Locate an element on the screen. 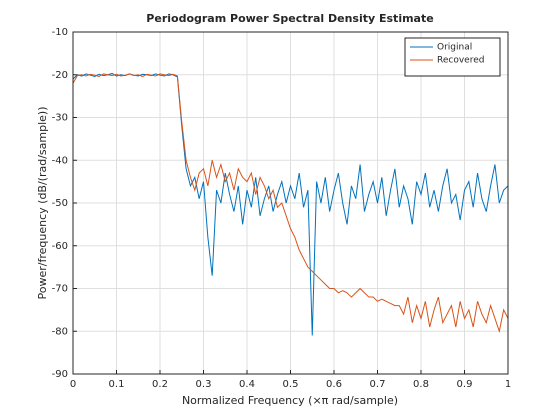 The height and width of the screenshot is (420, 560). y-tick-label: -70 is located at coordinates (60, 289).